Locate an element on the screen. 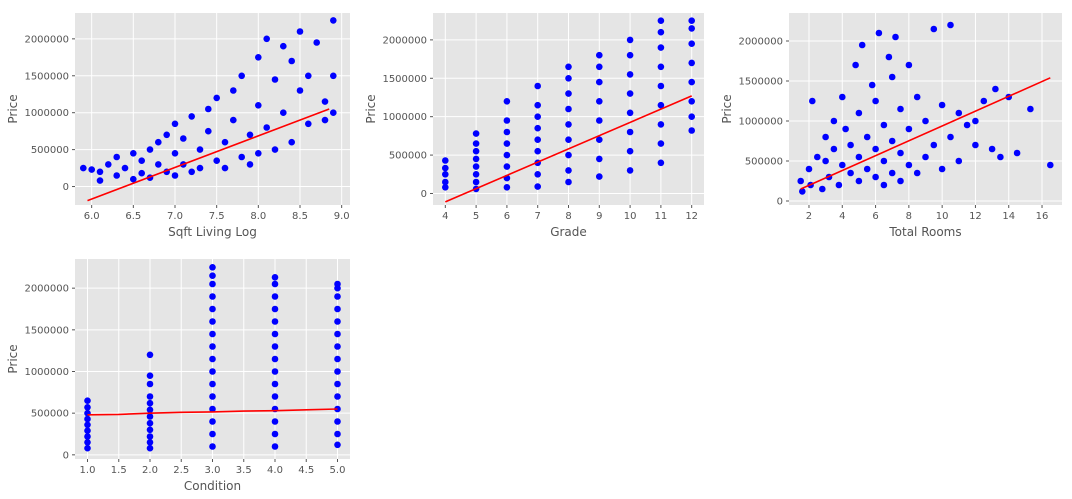 This screenshot has width=1072, height=499. x-tick-label: 9.0 is located at coordinates (342, 216).